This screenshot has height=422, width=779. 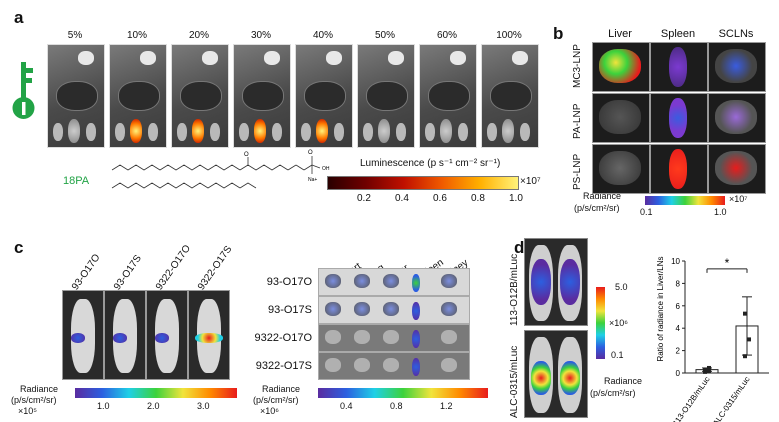 What do you see at coordinates (27, 411) in the screenshot?
I see `panel-c-left-multiplier: ×10⁵` at bounding box center [27, 411].